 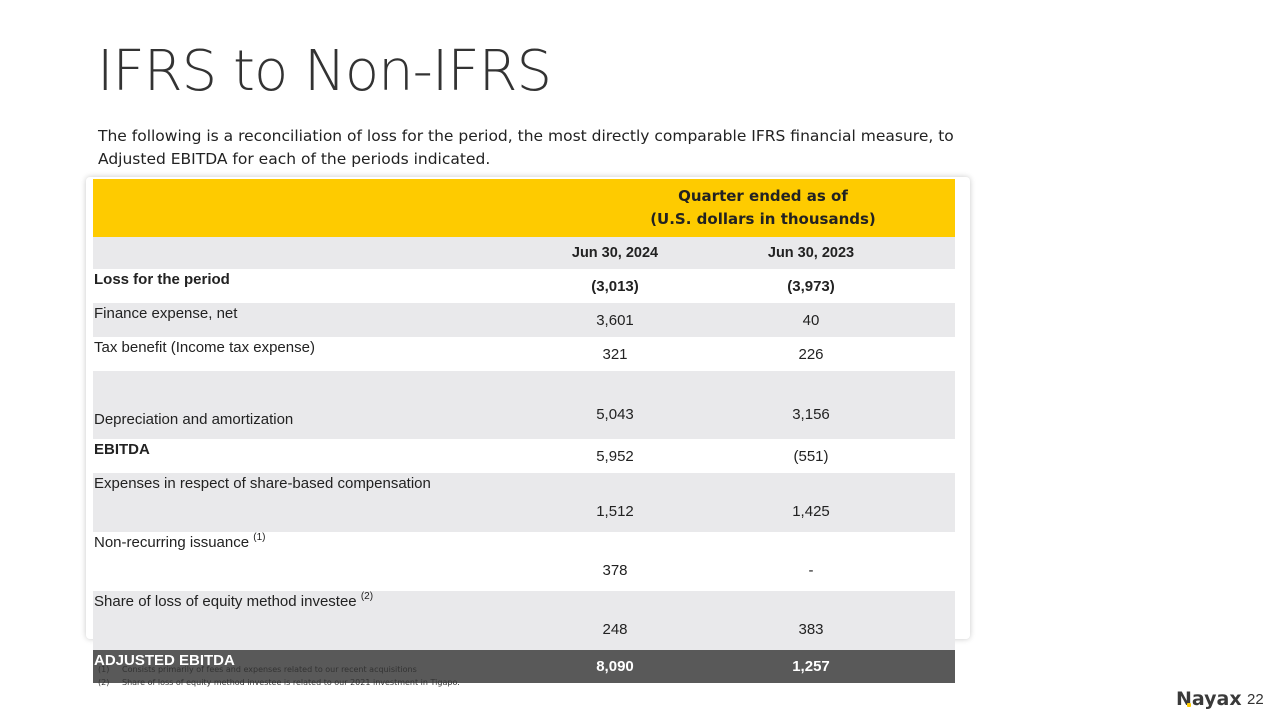 I want to click on row-label-cell: Non-recurring issuance (1), so click(x=328, y=561).